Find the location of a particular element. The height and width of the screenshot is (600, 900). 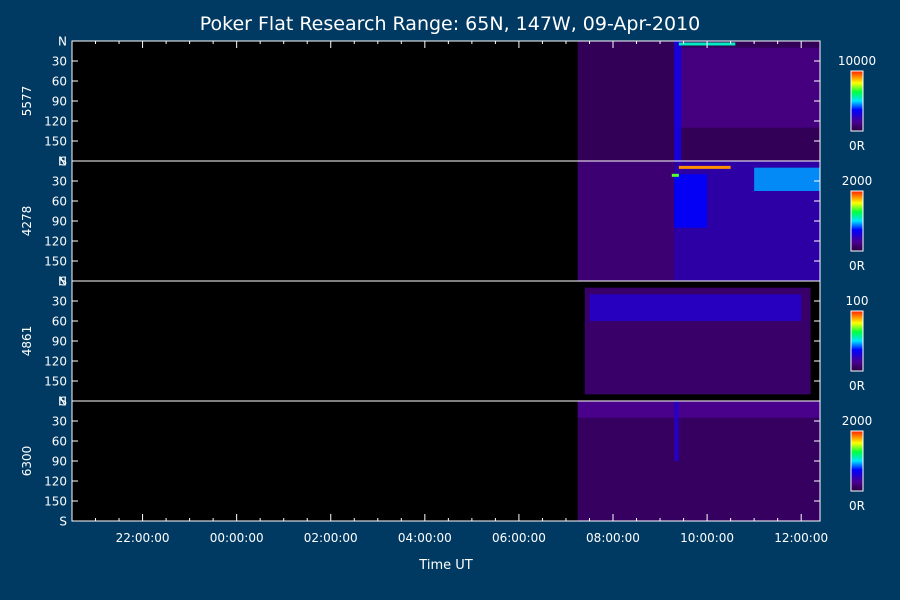

panel-ylabel: 6300 is located at coordinates (27, 461).